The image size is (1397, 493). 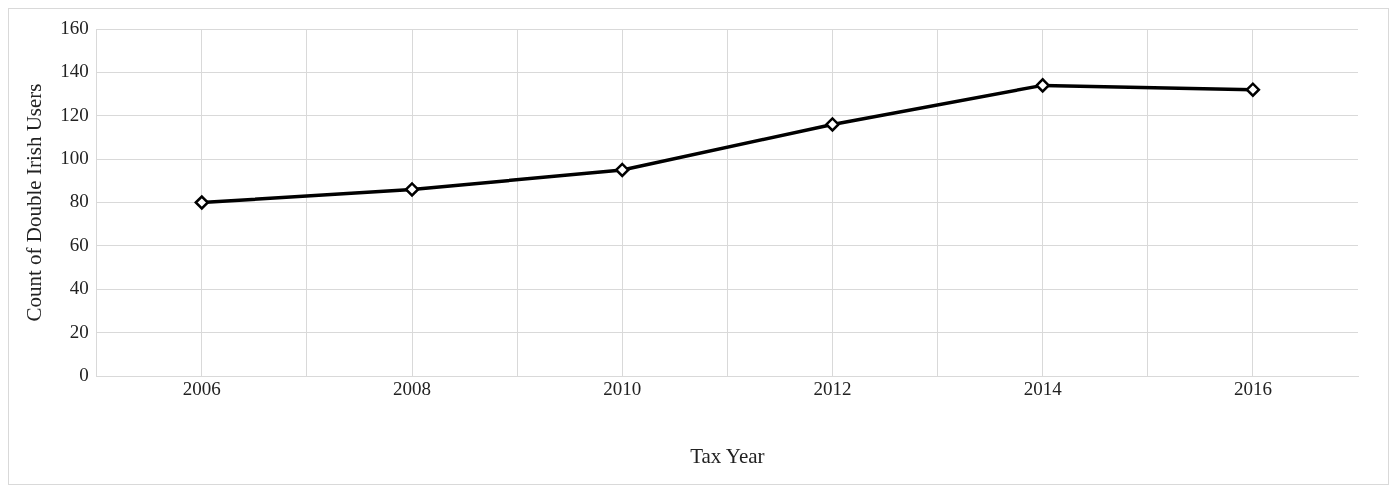 What do you see at coordinates (832, 389) in the screenshot?
I see `x-tick-label: 2012` at bounding box center [832, 389].